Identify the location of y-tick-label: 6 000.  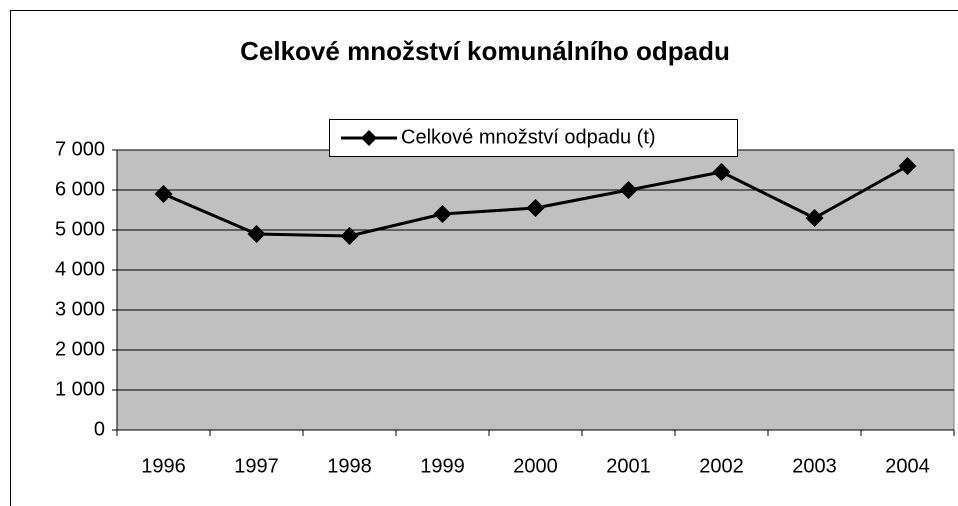
(80, 189).